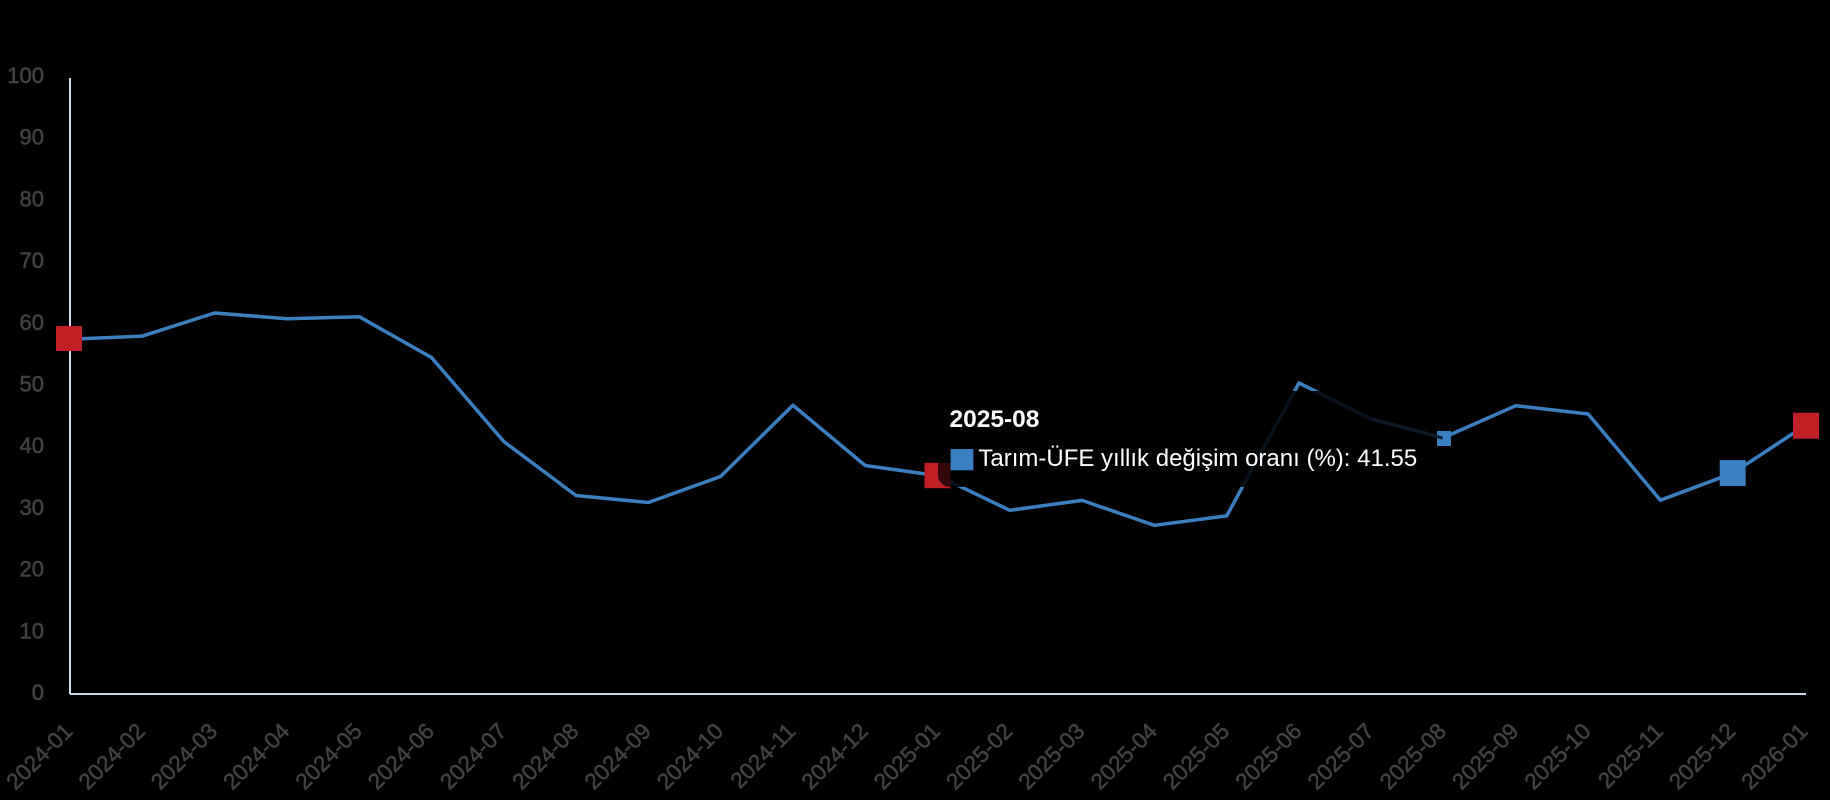 Image resolution: width=1830 pixels, height=800 pixels. Describe the element at coordinates (32, 445) in the screenshot. I see `svg-text: 40` at that location.